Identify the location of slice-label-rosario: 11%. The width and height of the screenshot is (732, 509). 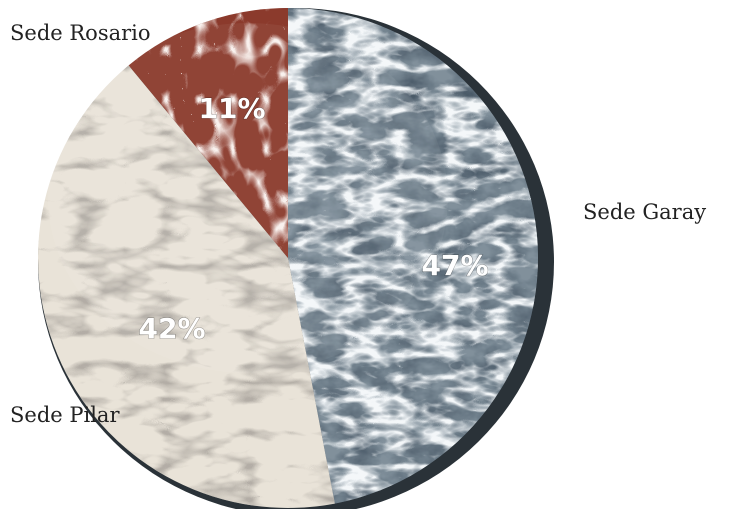
(231, 108).